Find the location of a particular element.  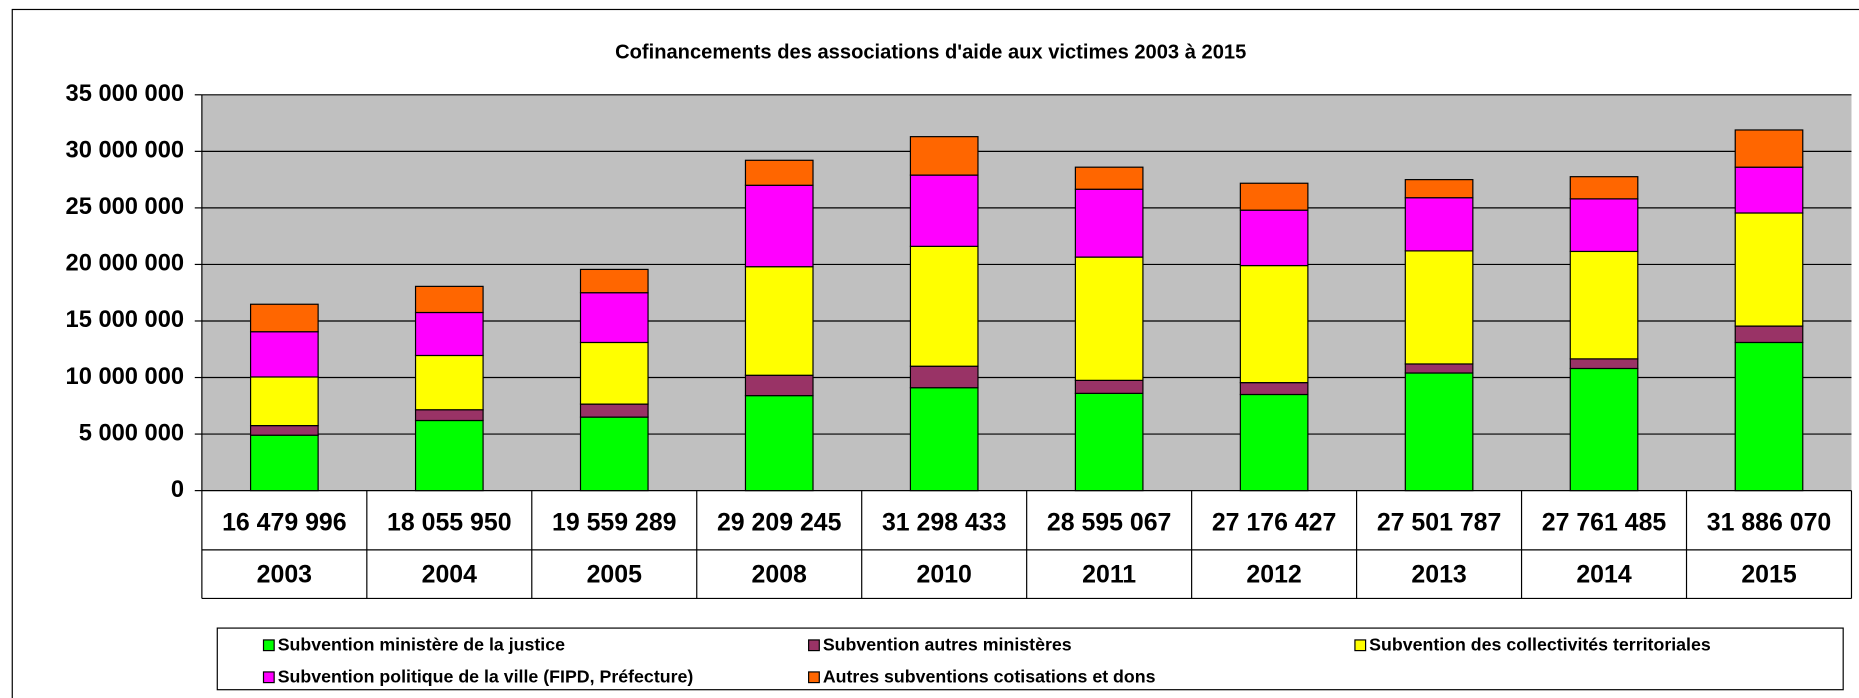

total-label: 27 176 427 is located at coordinates (1274, 522).